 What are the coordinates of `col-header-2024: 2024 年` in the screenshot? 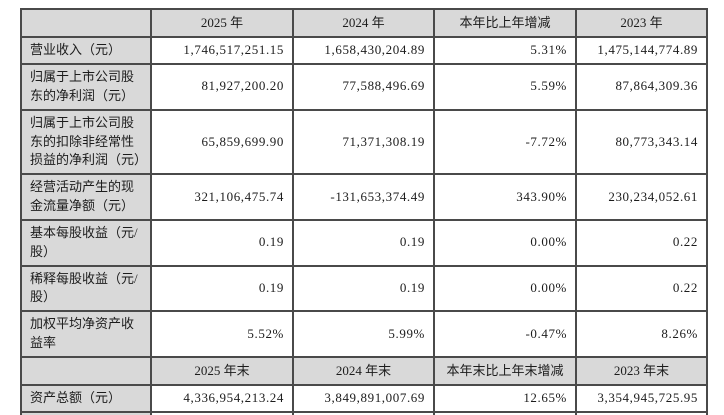 It's located at (363, 23).